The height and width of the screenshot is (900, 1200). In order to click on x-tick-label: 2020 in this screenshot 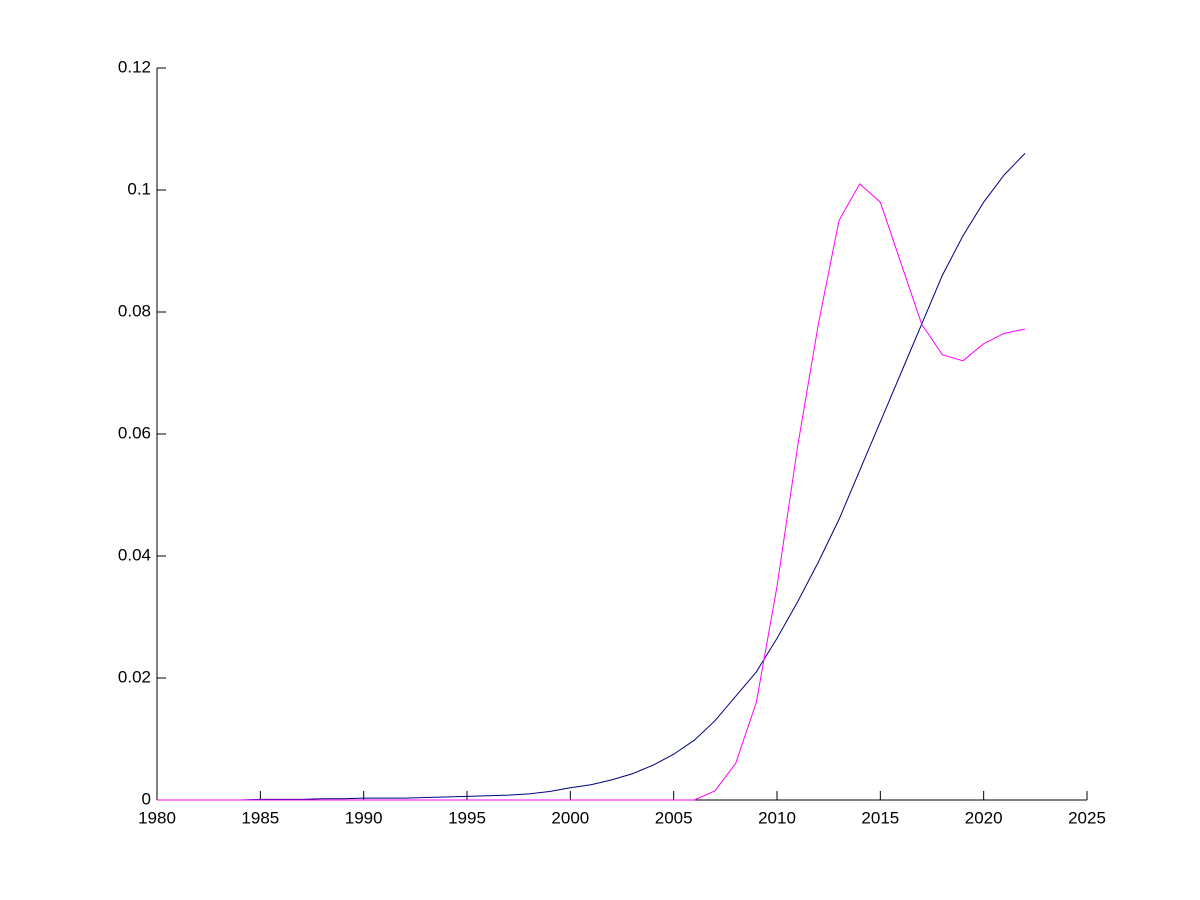, I will do `click(984, 817)`.